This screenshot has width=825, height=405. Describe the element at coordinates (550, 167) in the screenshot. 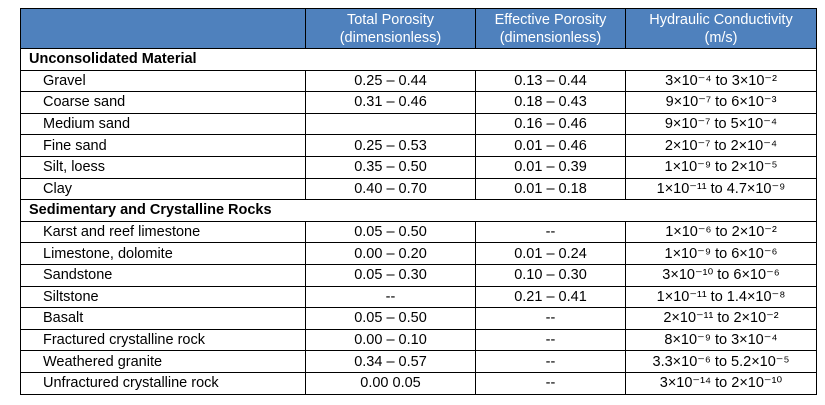

I see `value-cell: 0.01 – 0.39` at that location.